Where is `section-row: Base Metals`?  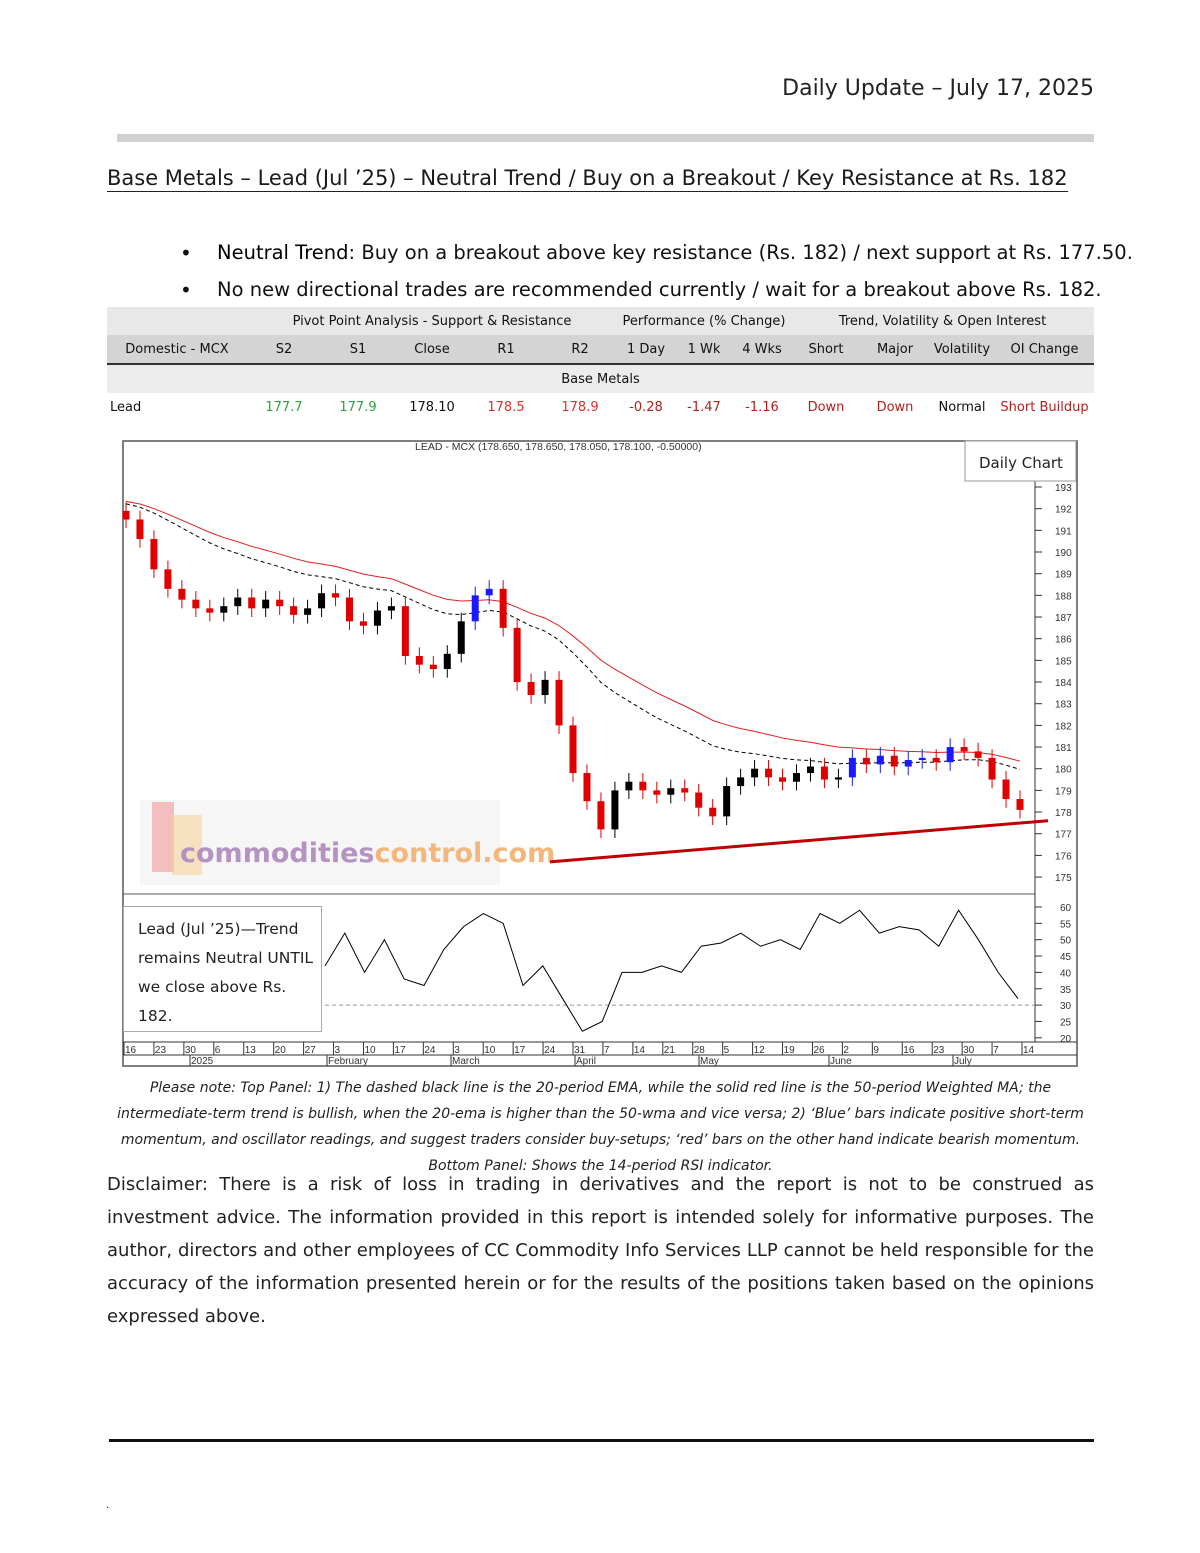 section-row: Base Metals is located at coordinates (600, 378).